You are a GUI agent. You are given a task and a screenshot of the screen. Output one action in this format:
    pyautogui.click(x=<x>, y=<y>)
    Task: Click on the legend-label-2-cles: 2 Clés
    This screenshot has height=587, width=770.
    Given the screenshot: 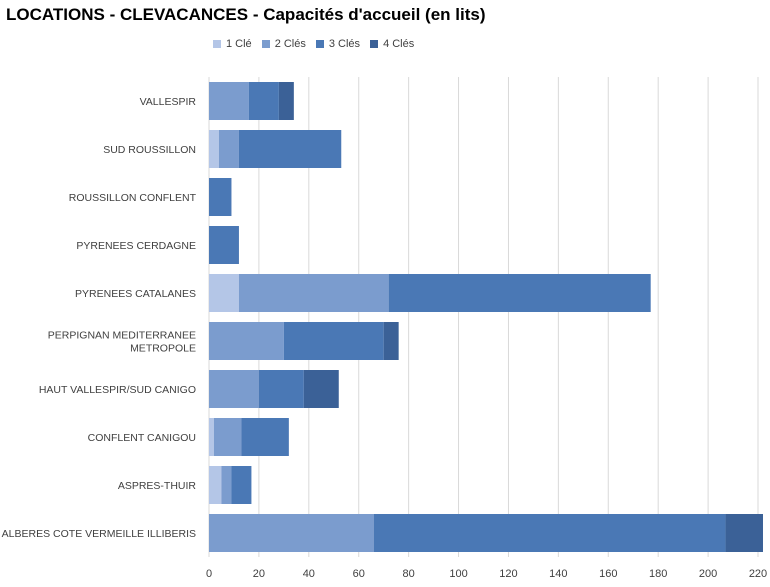 What is the action you would take?
    pyautogui.click(x=290, y=44)
    